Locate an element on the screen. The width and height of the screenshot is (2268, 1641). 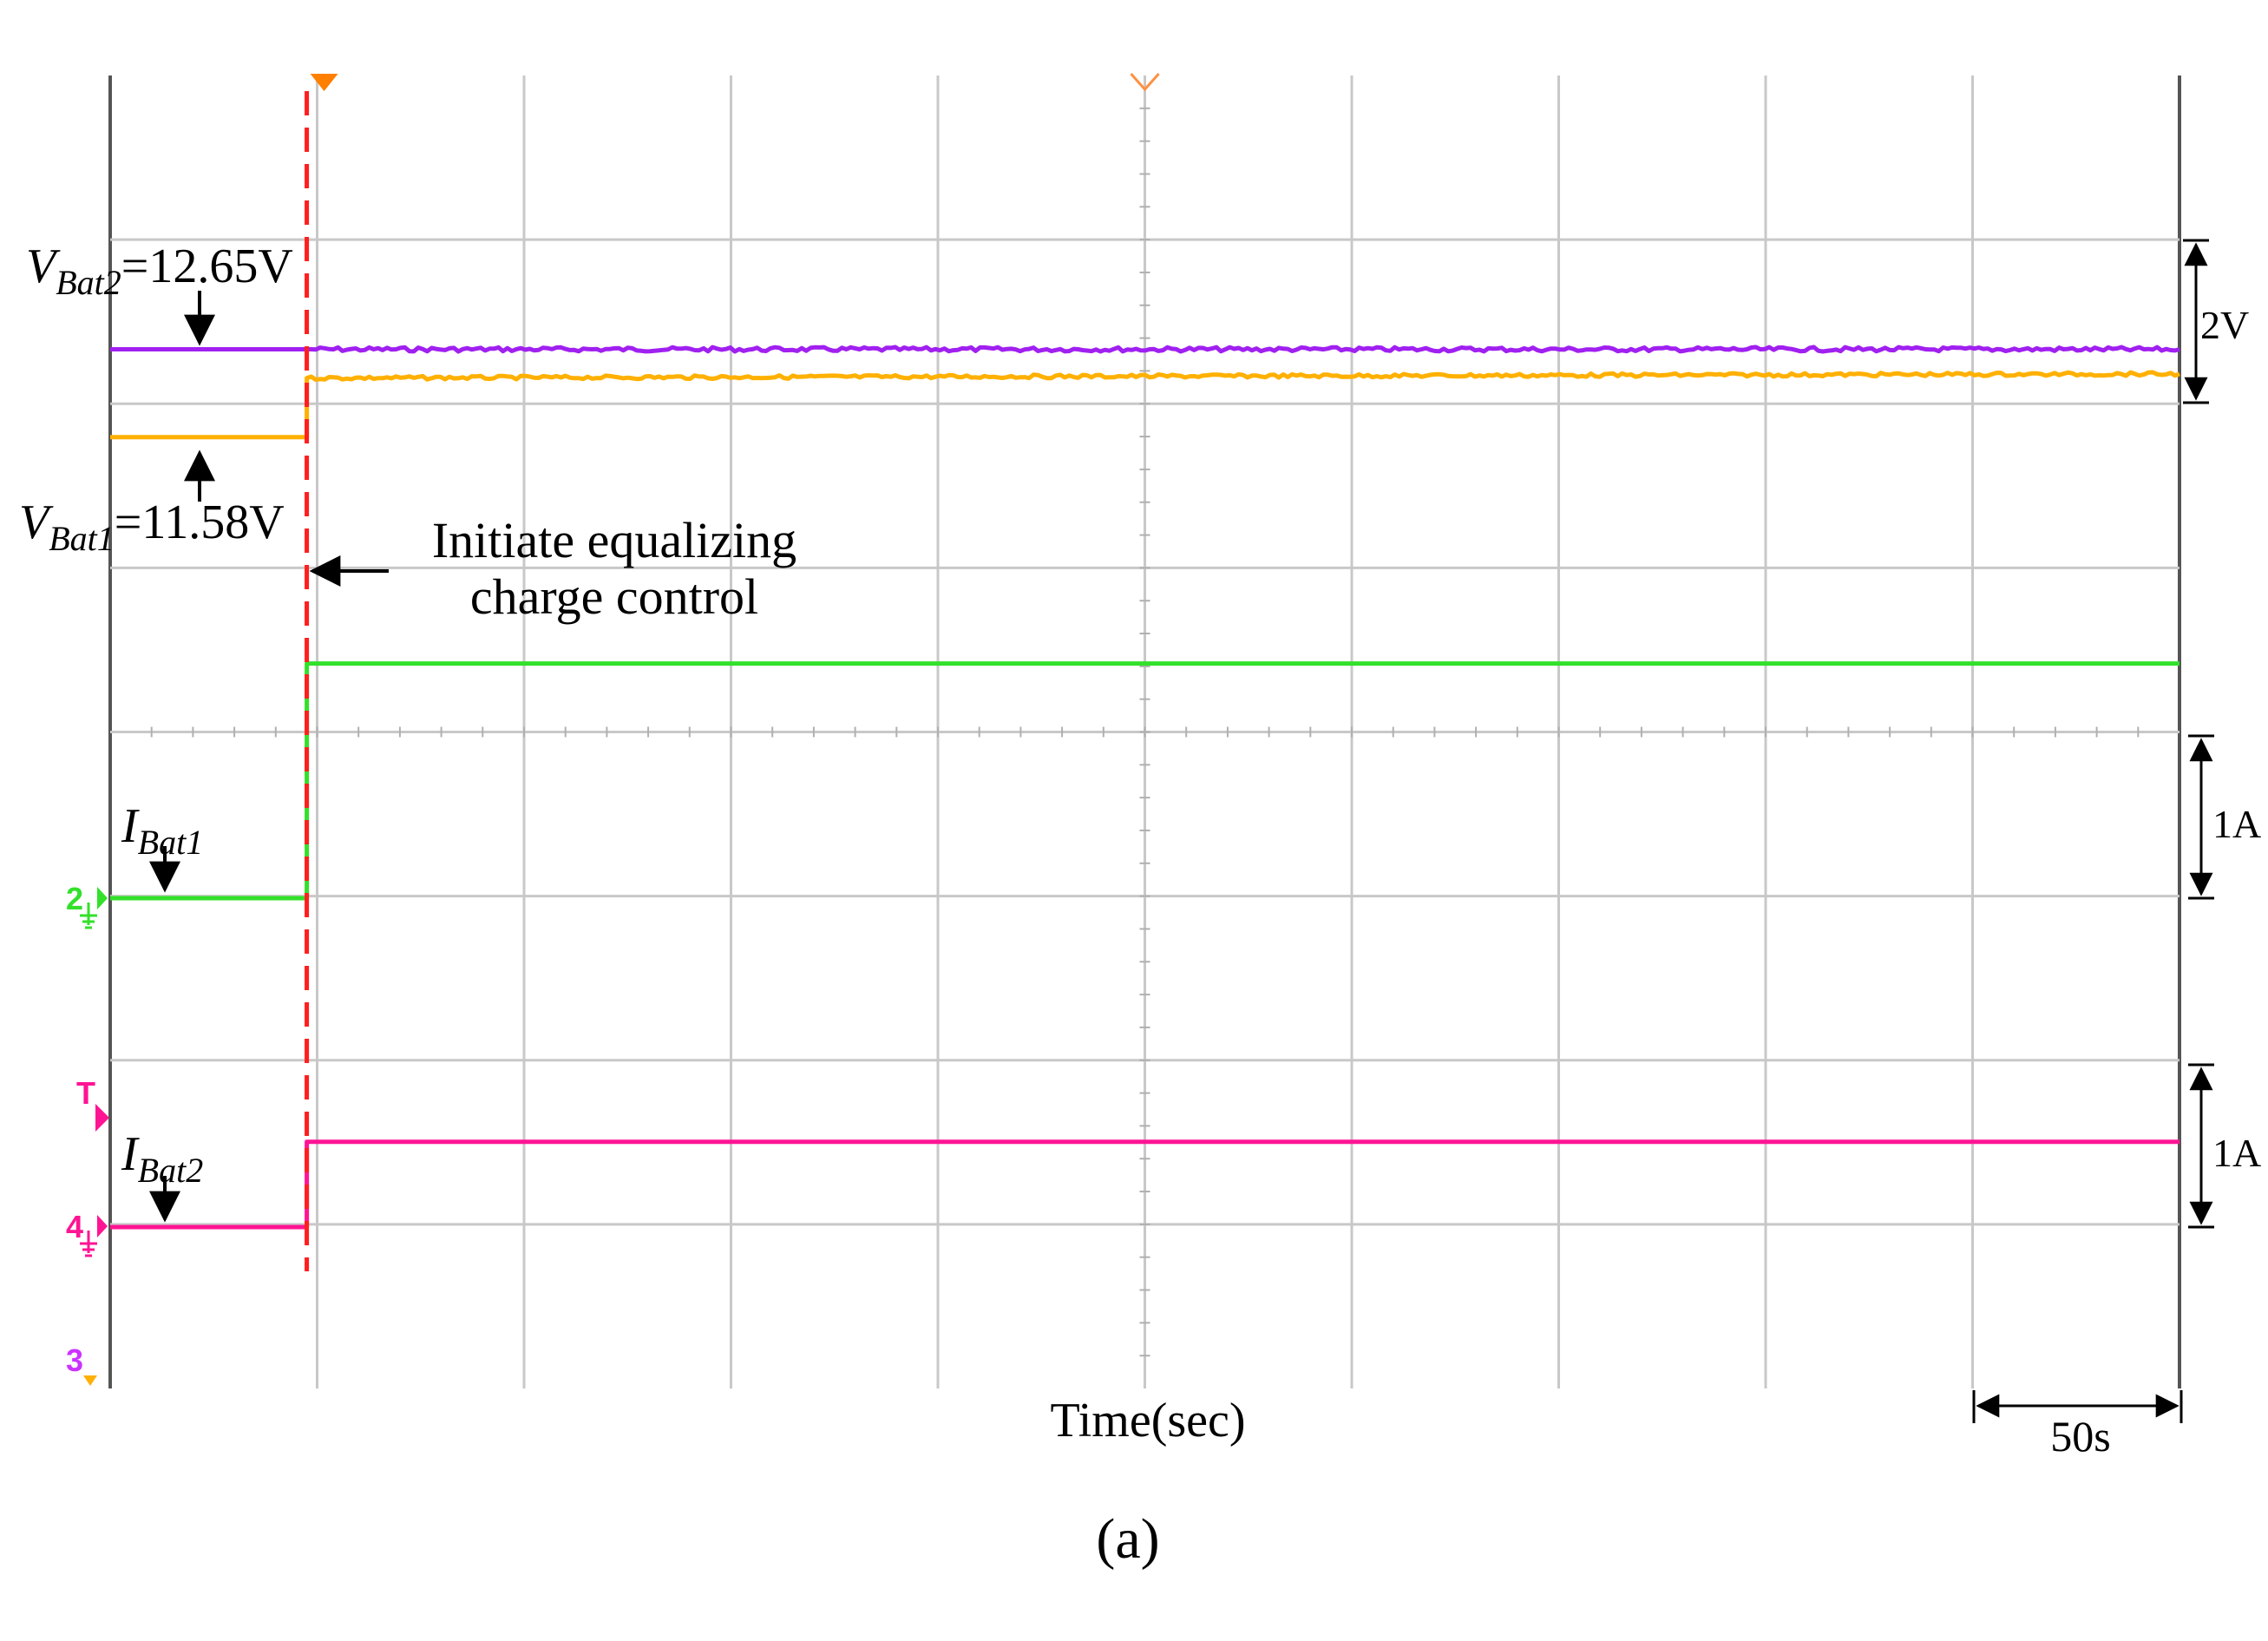
ibat2-label: IBat2 is located at coordinates (162, 1175).